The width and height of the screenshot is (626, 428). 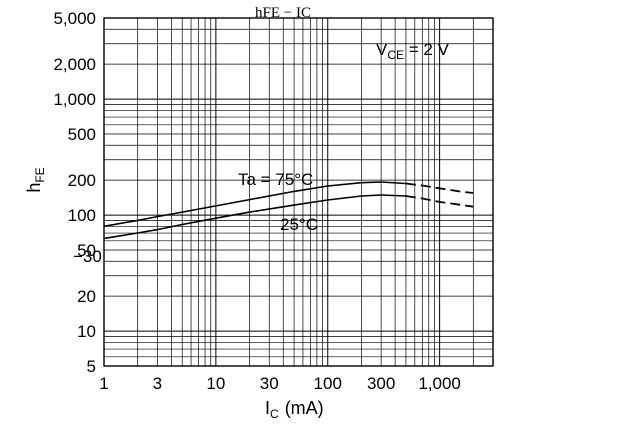 I want to click on y-axis-label-main: h, so click(x=34, y=188).